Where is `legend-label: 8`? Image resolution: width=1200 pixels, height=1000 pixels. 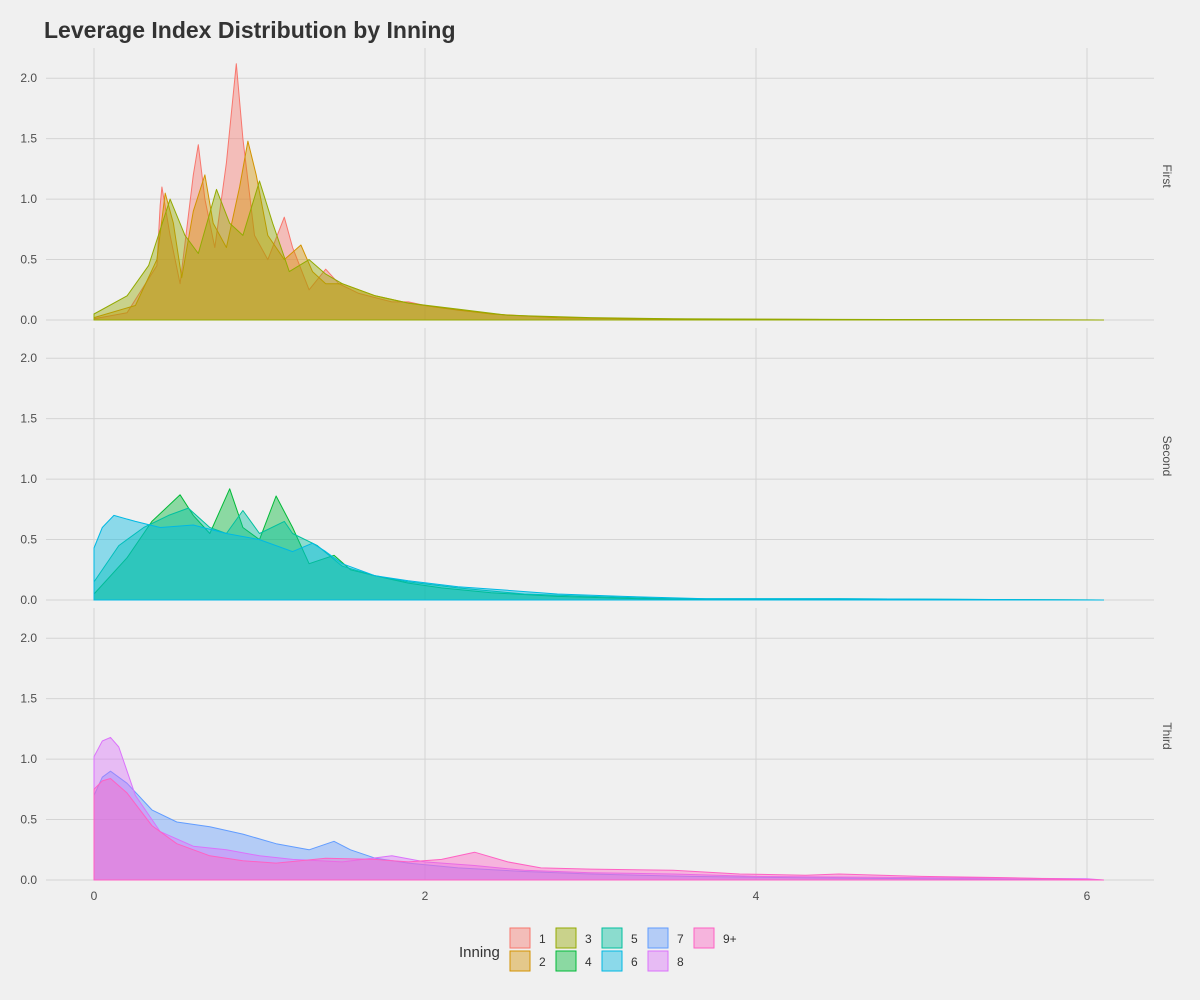 legend-label: 8 is located at coordinates (680, 962).